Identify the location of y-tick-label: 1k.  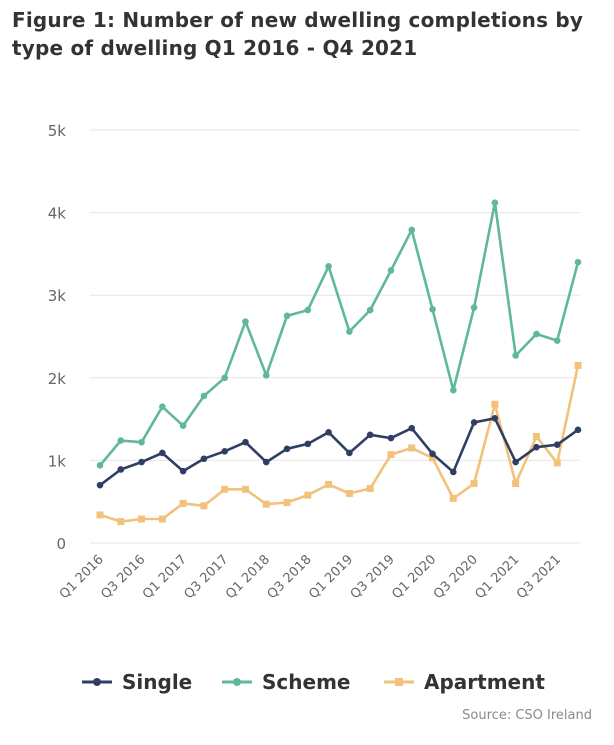
(57, 461).